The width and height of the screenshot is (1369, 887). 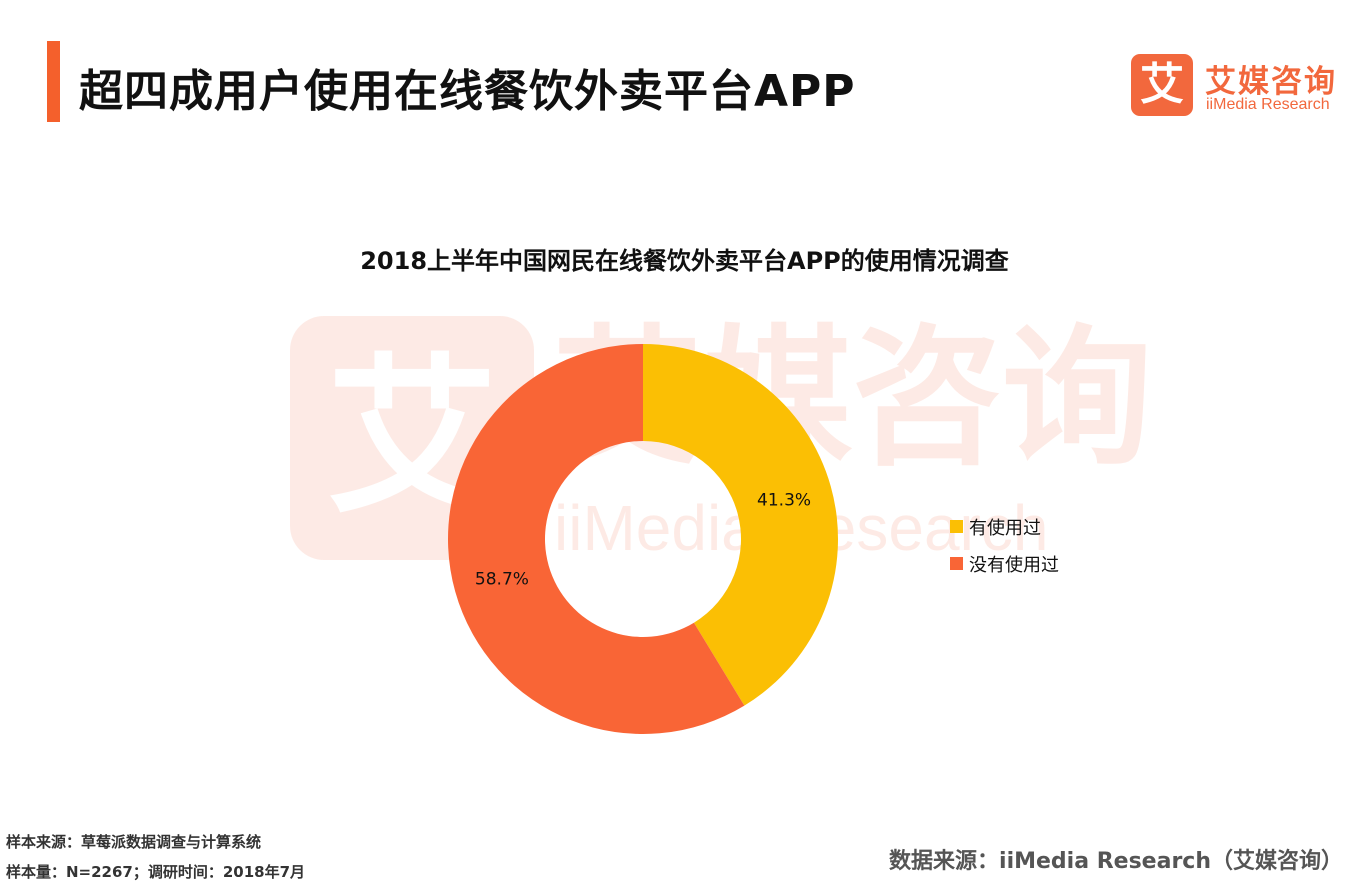 What do you see at coordinates (784, 500) in the screenshot?
I see `slice-label-used: 41.3%` at bounding box center [784, 500].